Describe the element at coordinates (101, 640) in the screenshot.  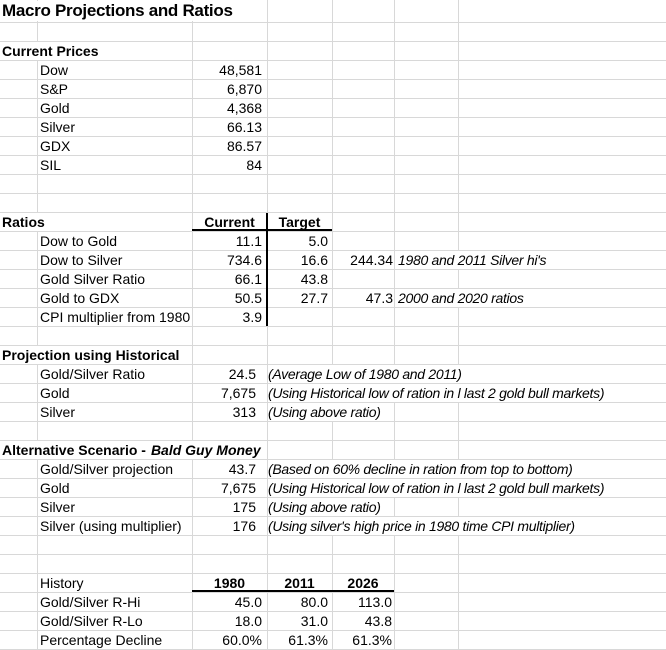
I see `cell-pct-decline-label: Percentage Decline` at that location.